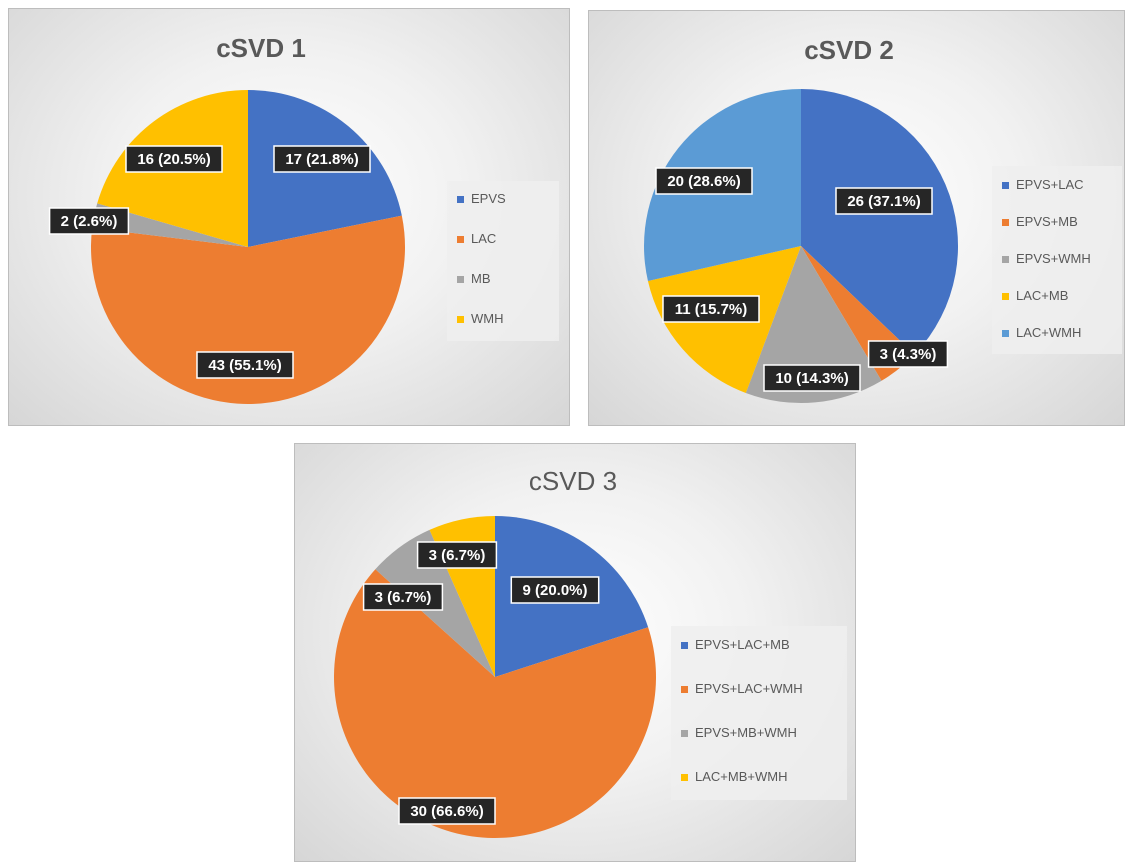 Image resolution: width=1127 pixels, height=864 pixels. I want to click on data-label-text: 30 (66.6%), so click(446, 811).